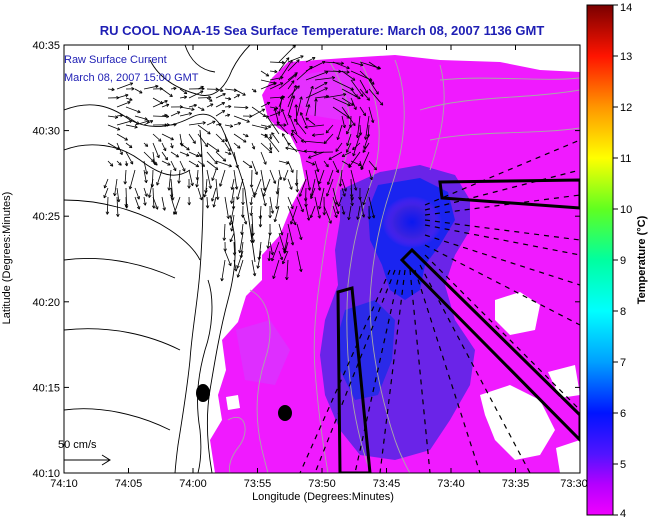  I want to click on warm-patch, so click(263, 352).